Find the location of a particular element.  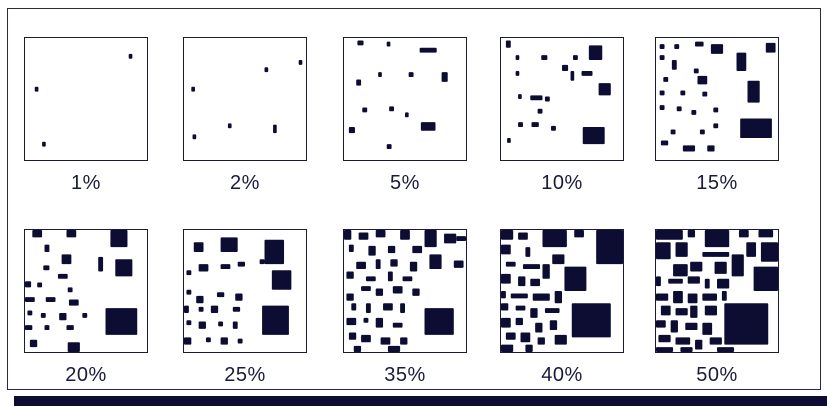

panel-label-5: 15% is located at coordinates (717, 183).